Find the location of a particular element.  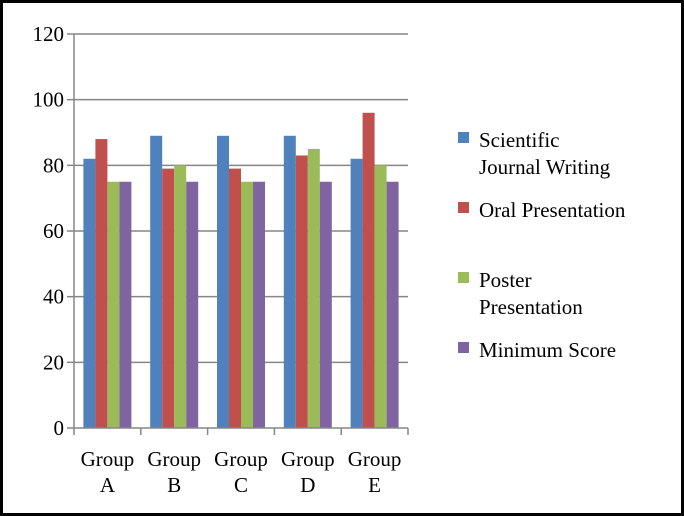

legend-label: Presentation is located at coordinates (531, 307).